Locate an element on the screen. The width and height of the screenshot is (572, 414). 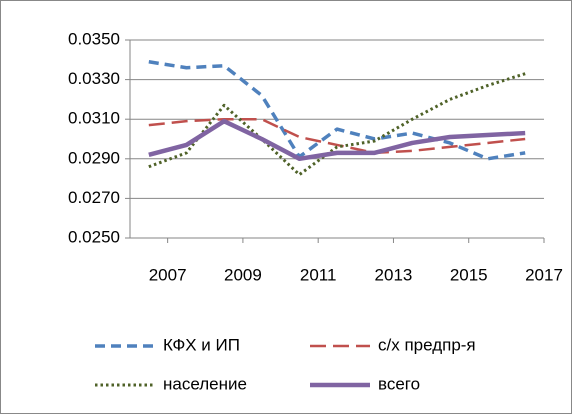
legend-label: всего is located at coordinates (399, 383).